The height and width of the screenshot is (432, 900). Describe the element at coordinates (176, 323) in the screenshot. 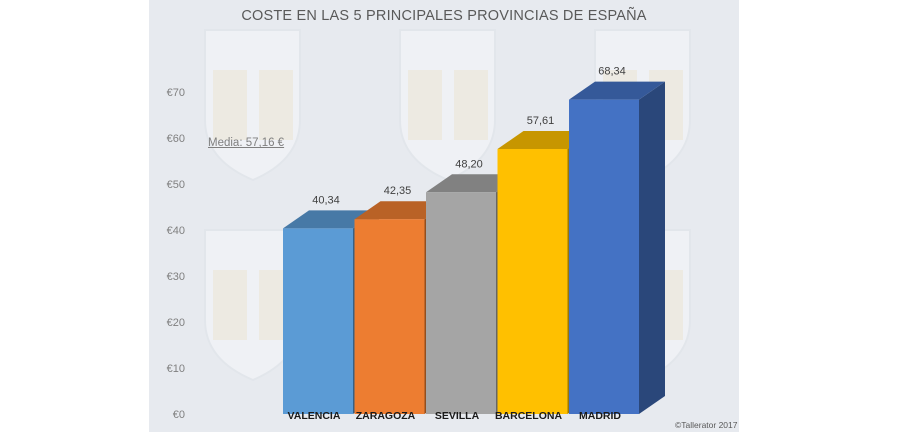

I see `y-tick-label: €20` at that location.